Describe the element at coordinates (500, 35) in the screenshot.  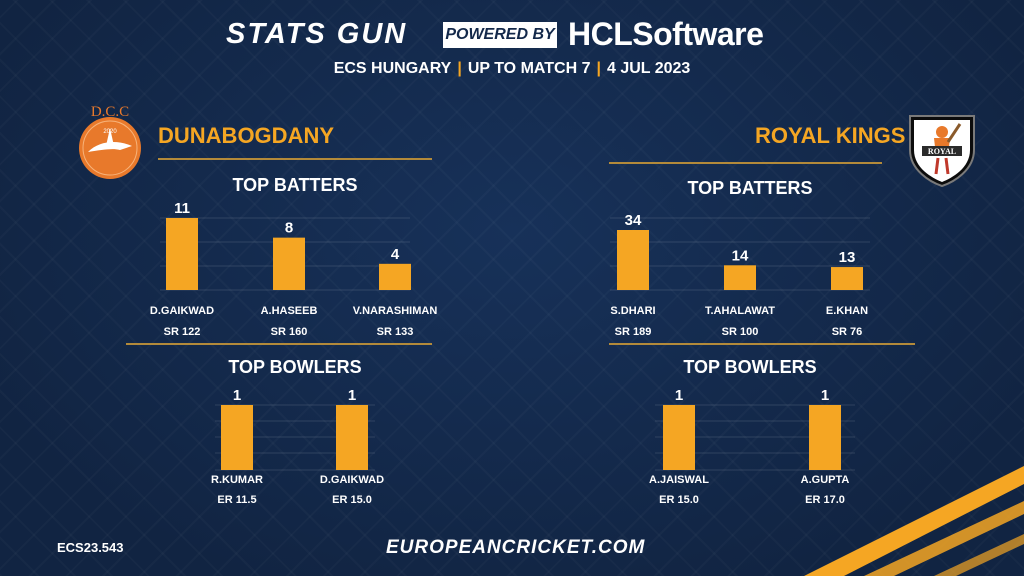
I see `powered-by-badge: POWERED BY` at that location.